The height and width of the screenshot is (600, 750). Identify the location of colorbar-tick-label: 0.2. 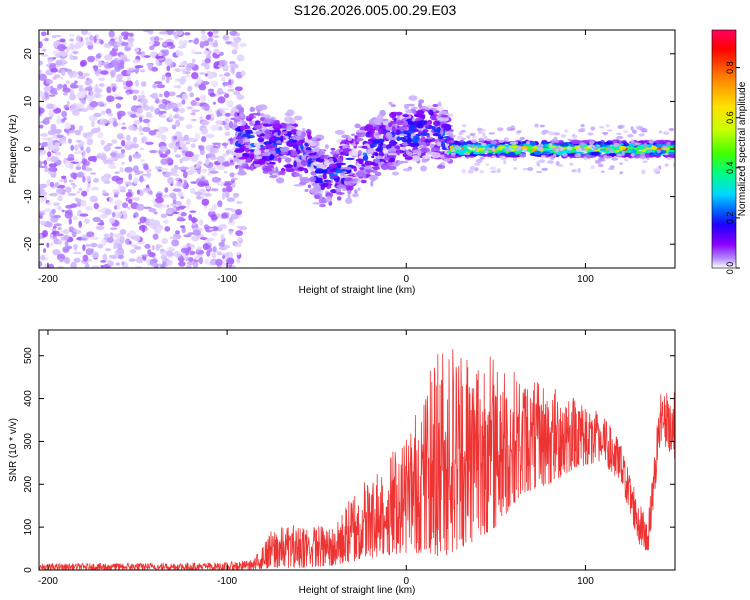
(730, 218).